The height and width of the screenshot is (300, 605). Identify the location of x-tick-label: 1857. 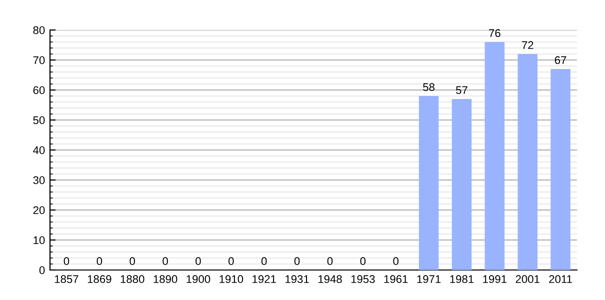
(66, 279).